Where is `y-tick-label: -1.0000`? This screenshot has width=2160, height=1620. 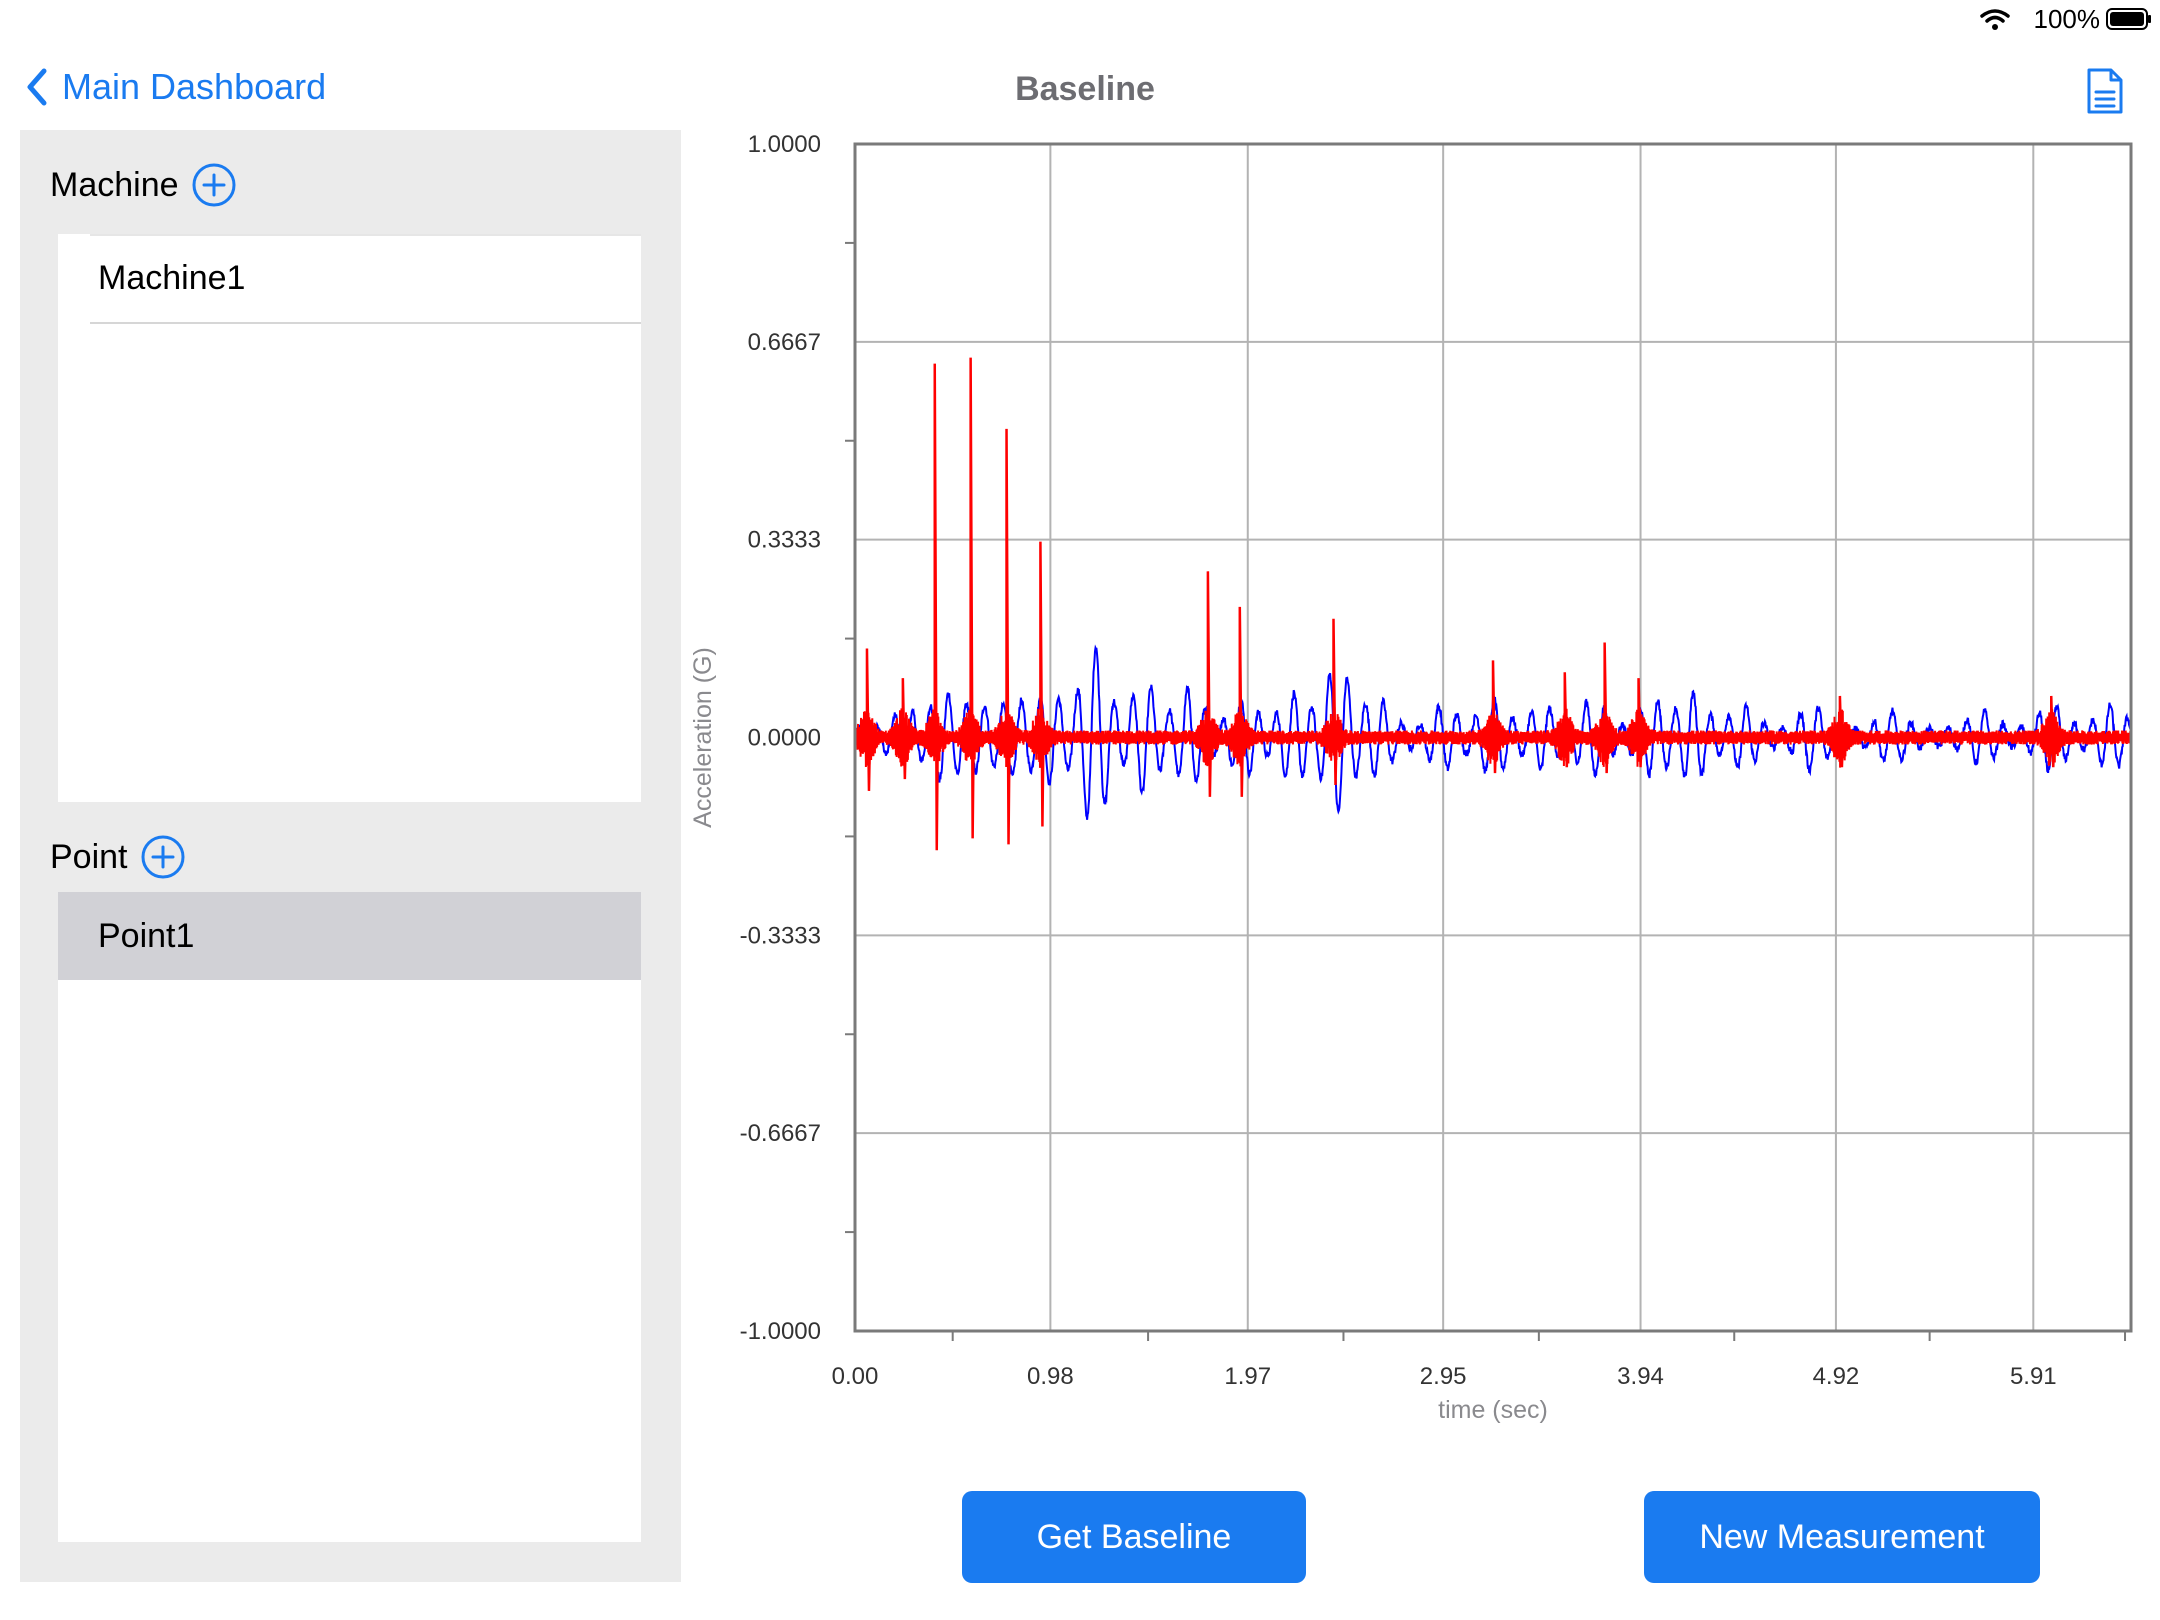
y-tick-label: -1.0000 is located at coordinates (780, 1331).